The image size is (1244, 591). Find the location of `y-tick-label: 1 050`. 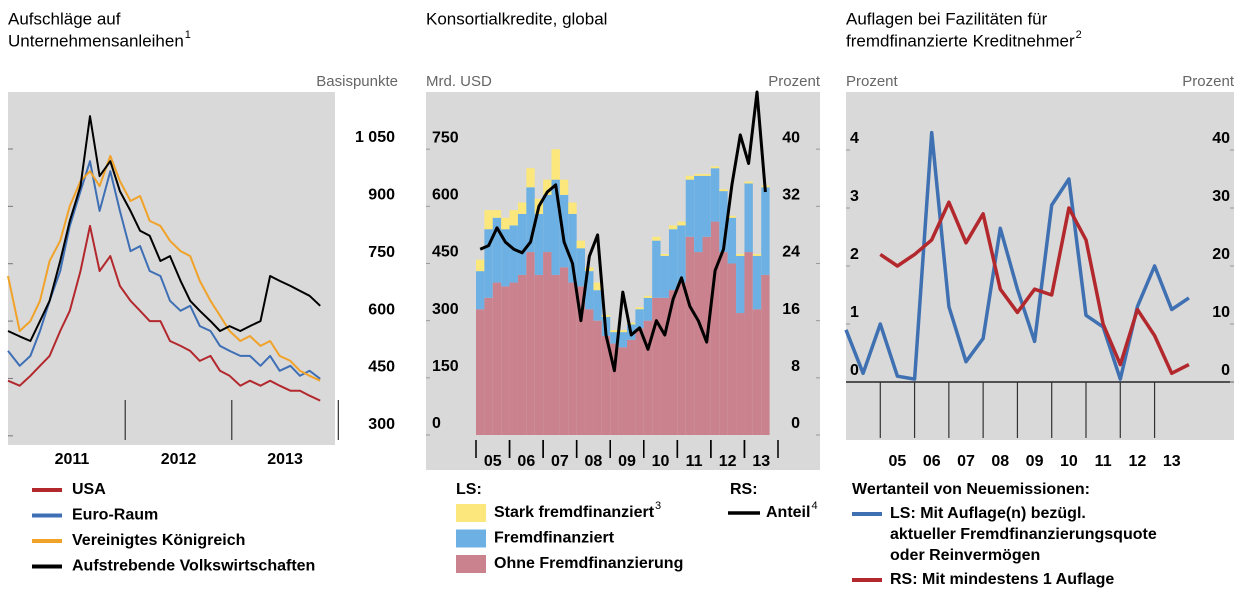

y-tick-label: 1 050 is located at coordinates (375, 137).